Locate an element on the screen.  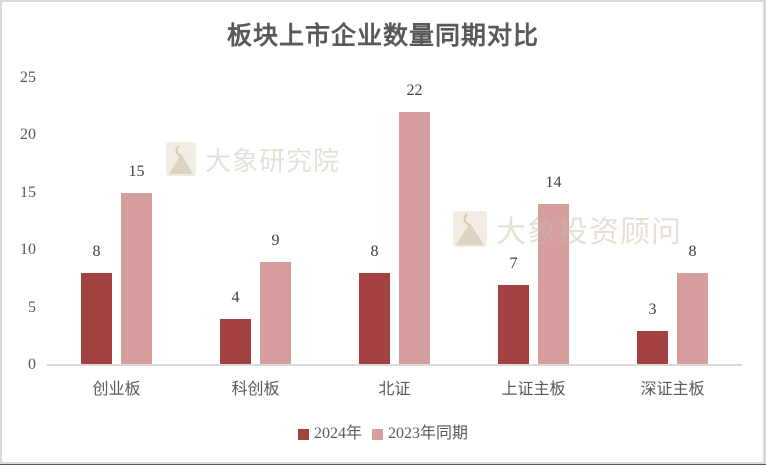
data-label: 7 is located at coordinates (513, 263).